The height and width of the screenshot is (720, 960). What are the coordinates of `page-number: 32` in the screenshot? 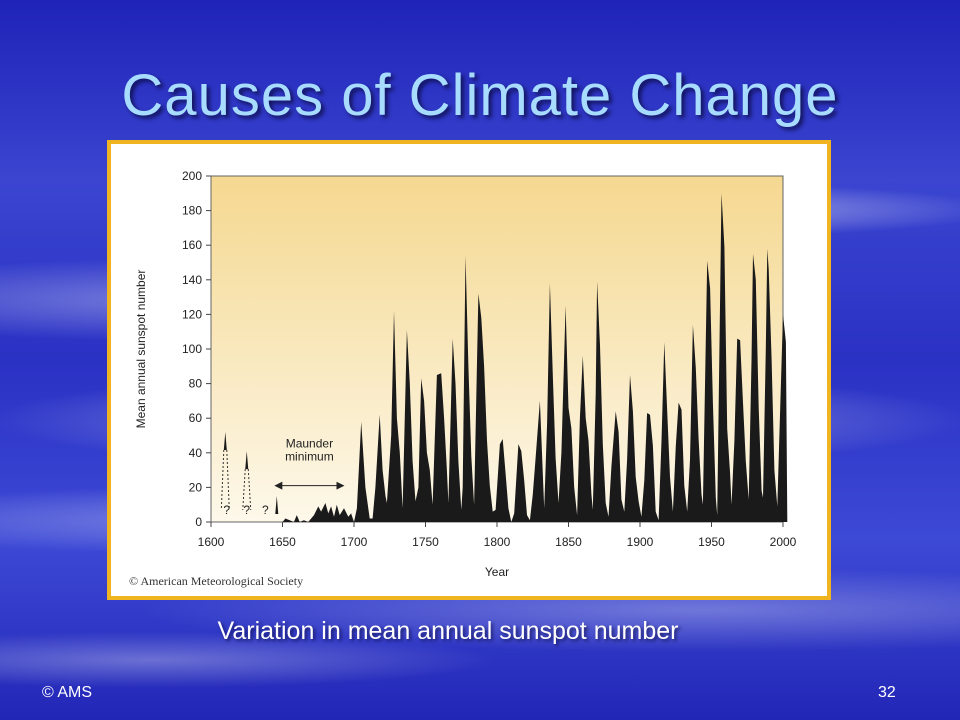 It's located at (887, 692).